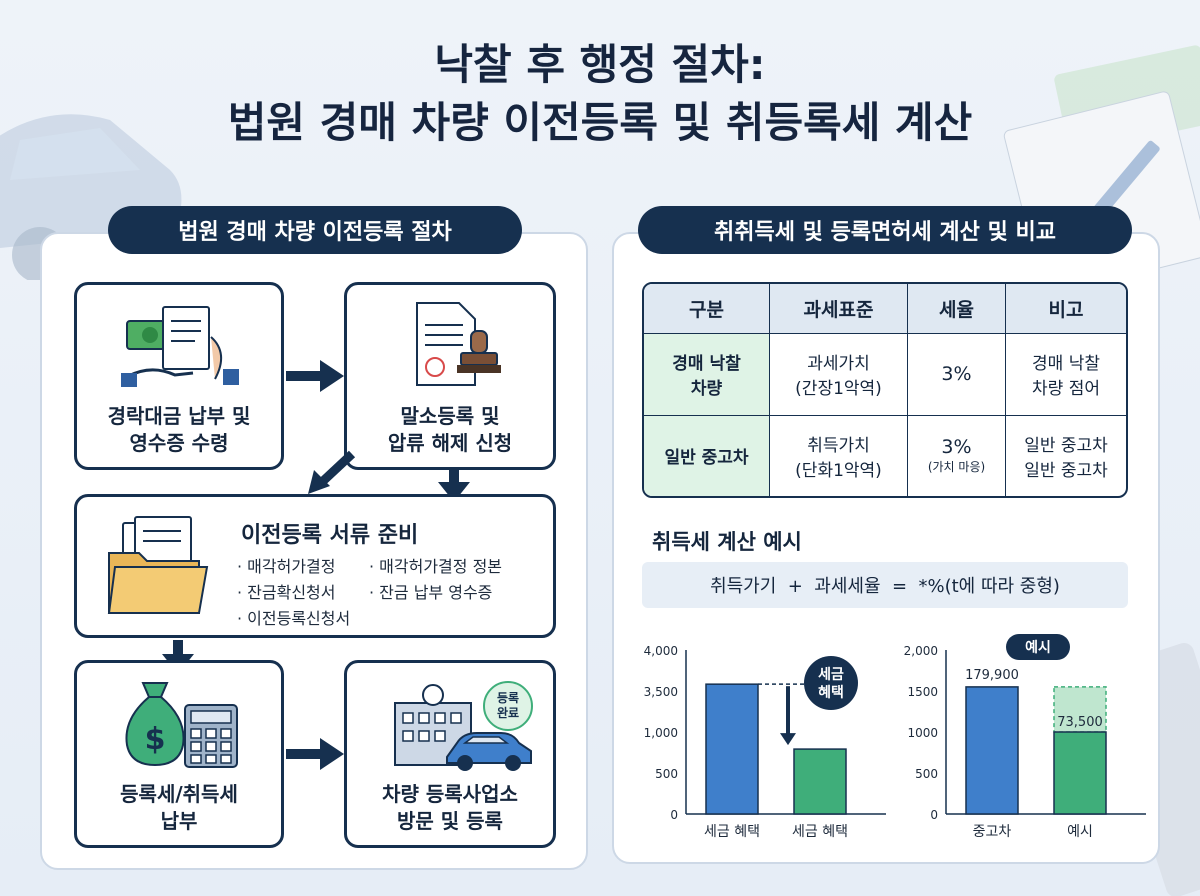  I want to click on base-line1: 취득가치, so click(838, 445).